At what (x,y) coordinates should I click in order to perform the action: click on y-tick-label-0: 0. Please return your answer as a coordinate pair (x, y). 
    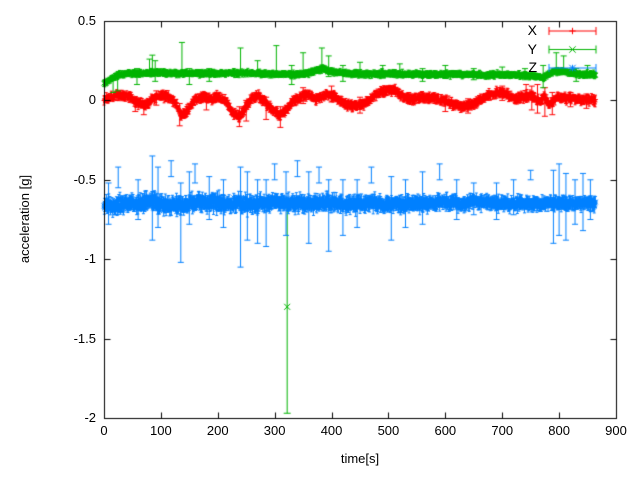
    Looking at the image, I should click on (92, 100).